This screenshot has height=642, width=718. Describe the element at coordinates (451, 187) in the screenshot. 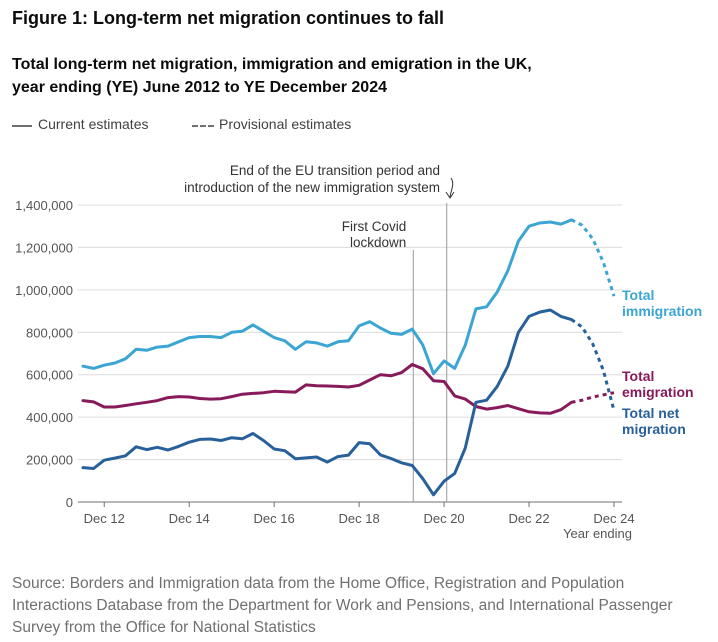

I see `annotation-arrow` at that location.